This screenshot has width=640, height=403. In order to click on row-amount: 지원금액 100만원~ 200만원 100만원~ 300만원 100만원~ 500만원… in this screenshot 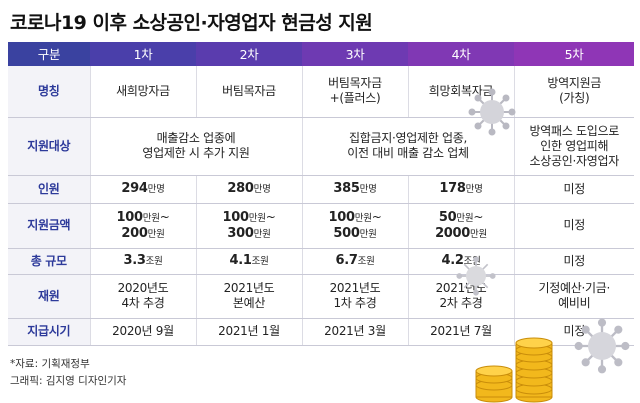, I will do `click(321, 226)`.